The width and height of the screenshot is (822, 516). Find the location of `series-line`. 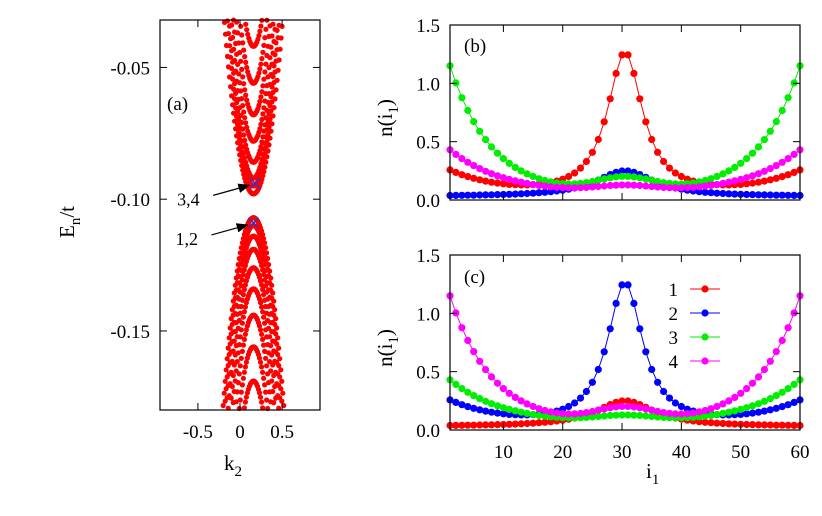

series-line is located at coordinates (625, 355).